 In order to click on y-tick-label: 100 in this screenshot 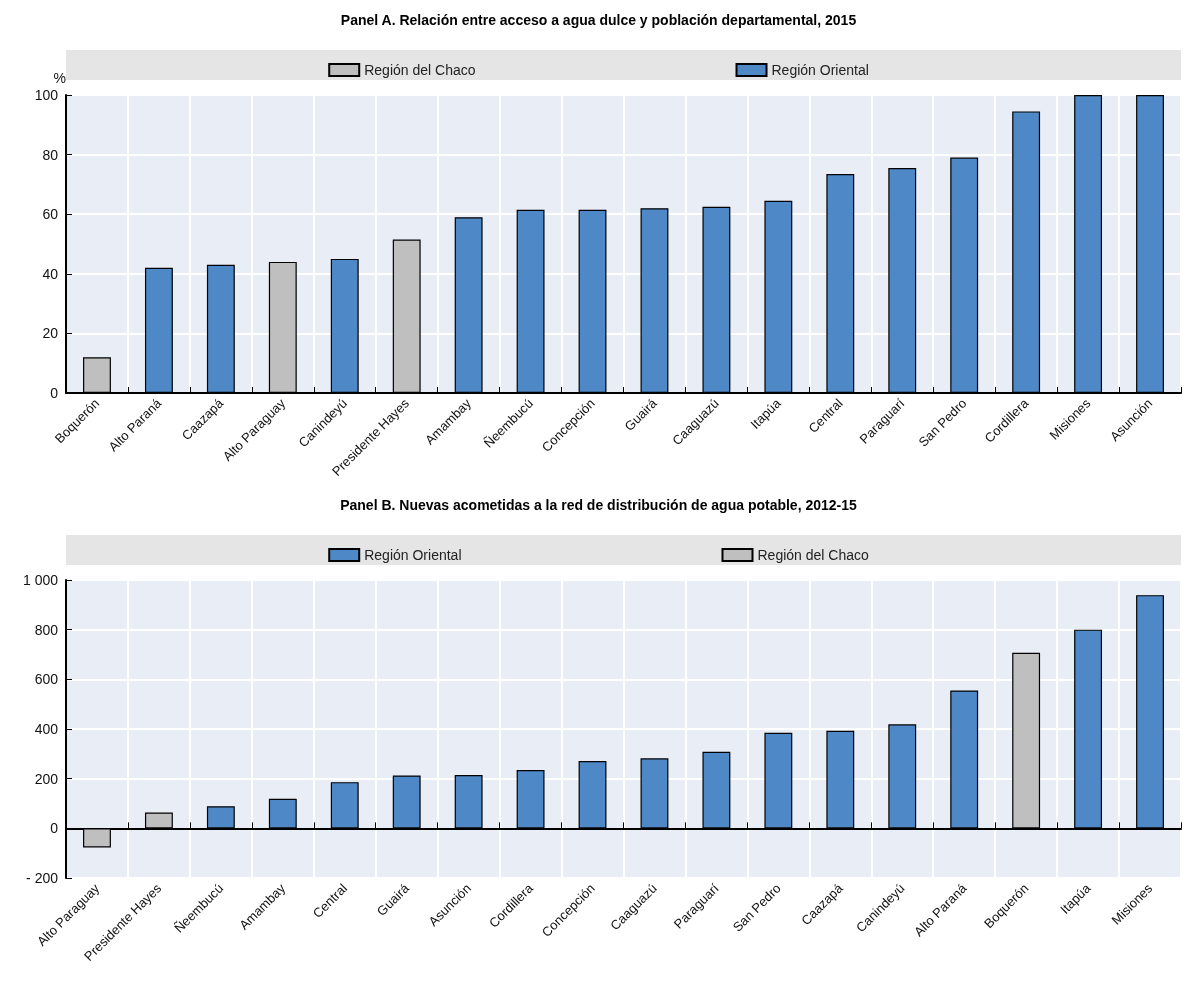, I will do `click(46, 95)`.